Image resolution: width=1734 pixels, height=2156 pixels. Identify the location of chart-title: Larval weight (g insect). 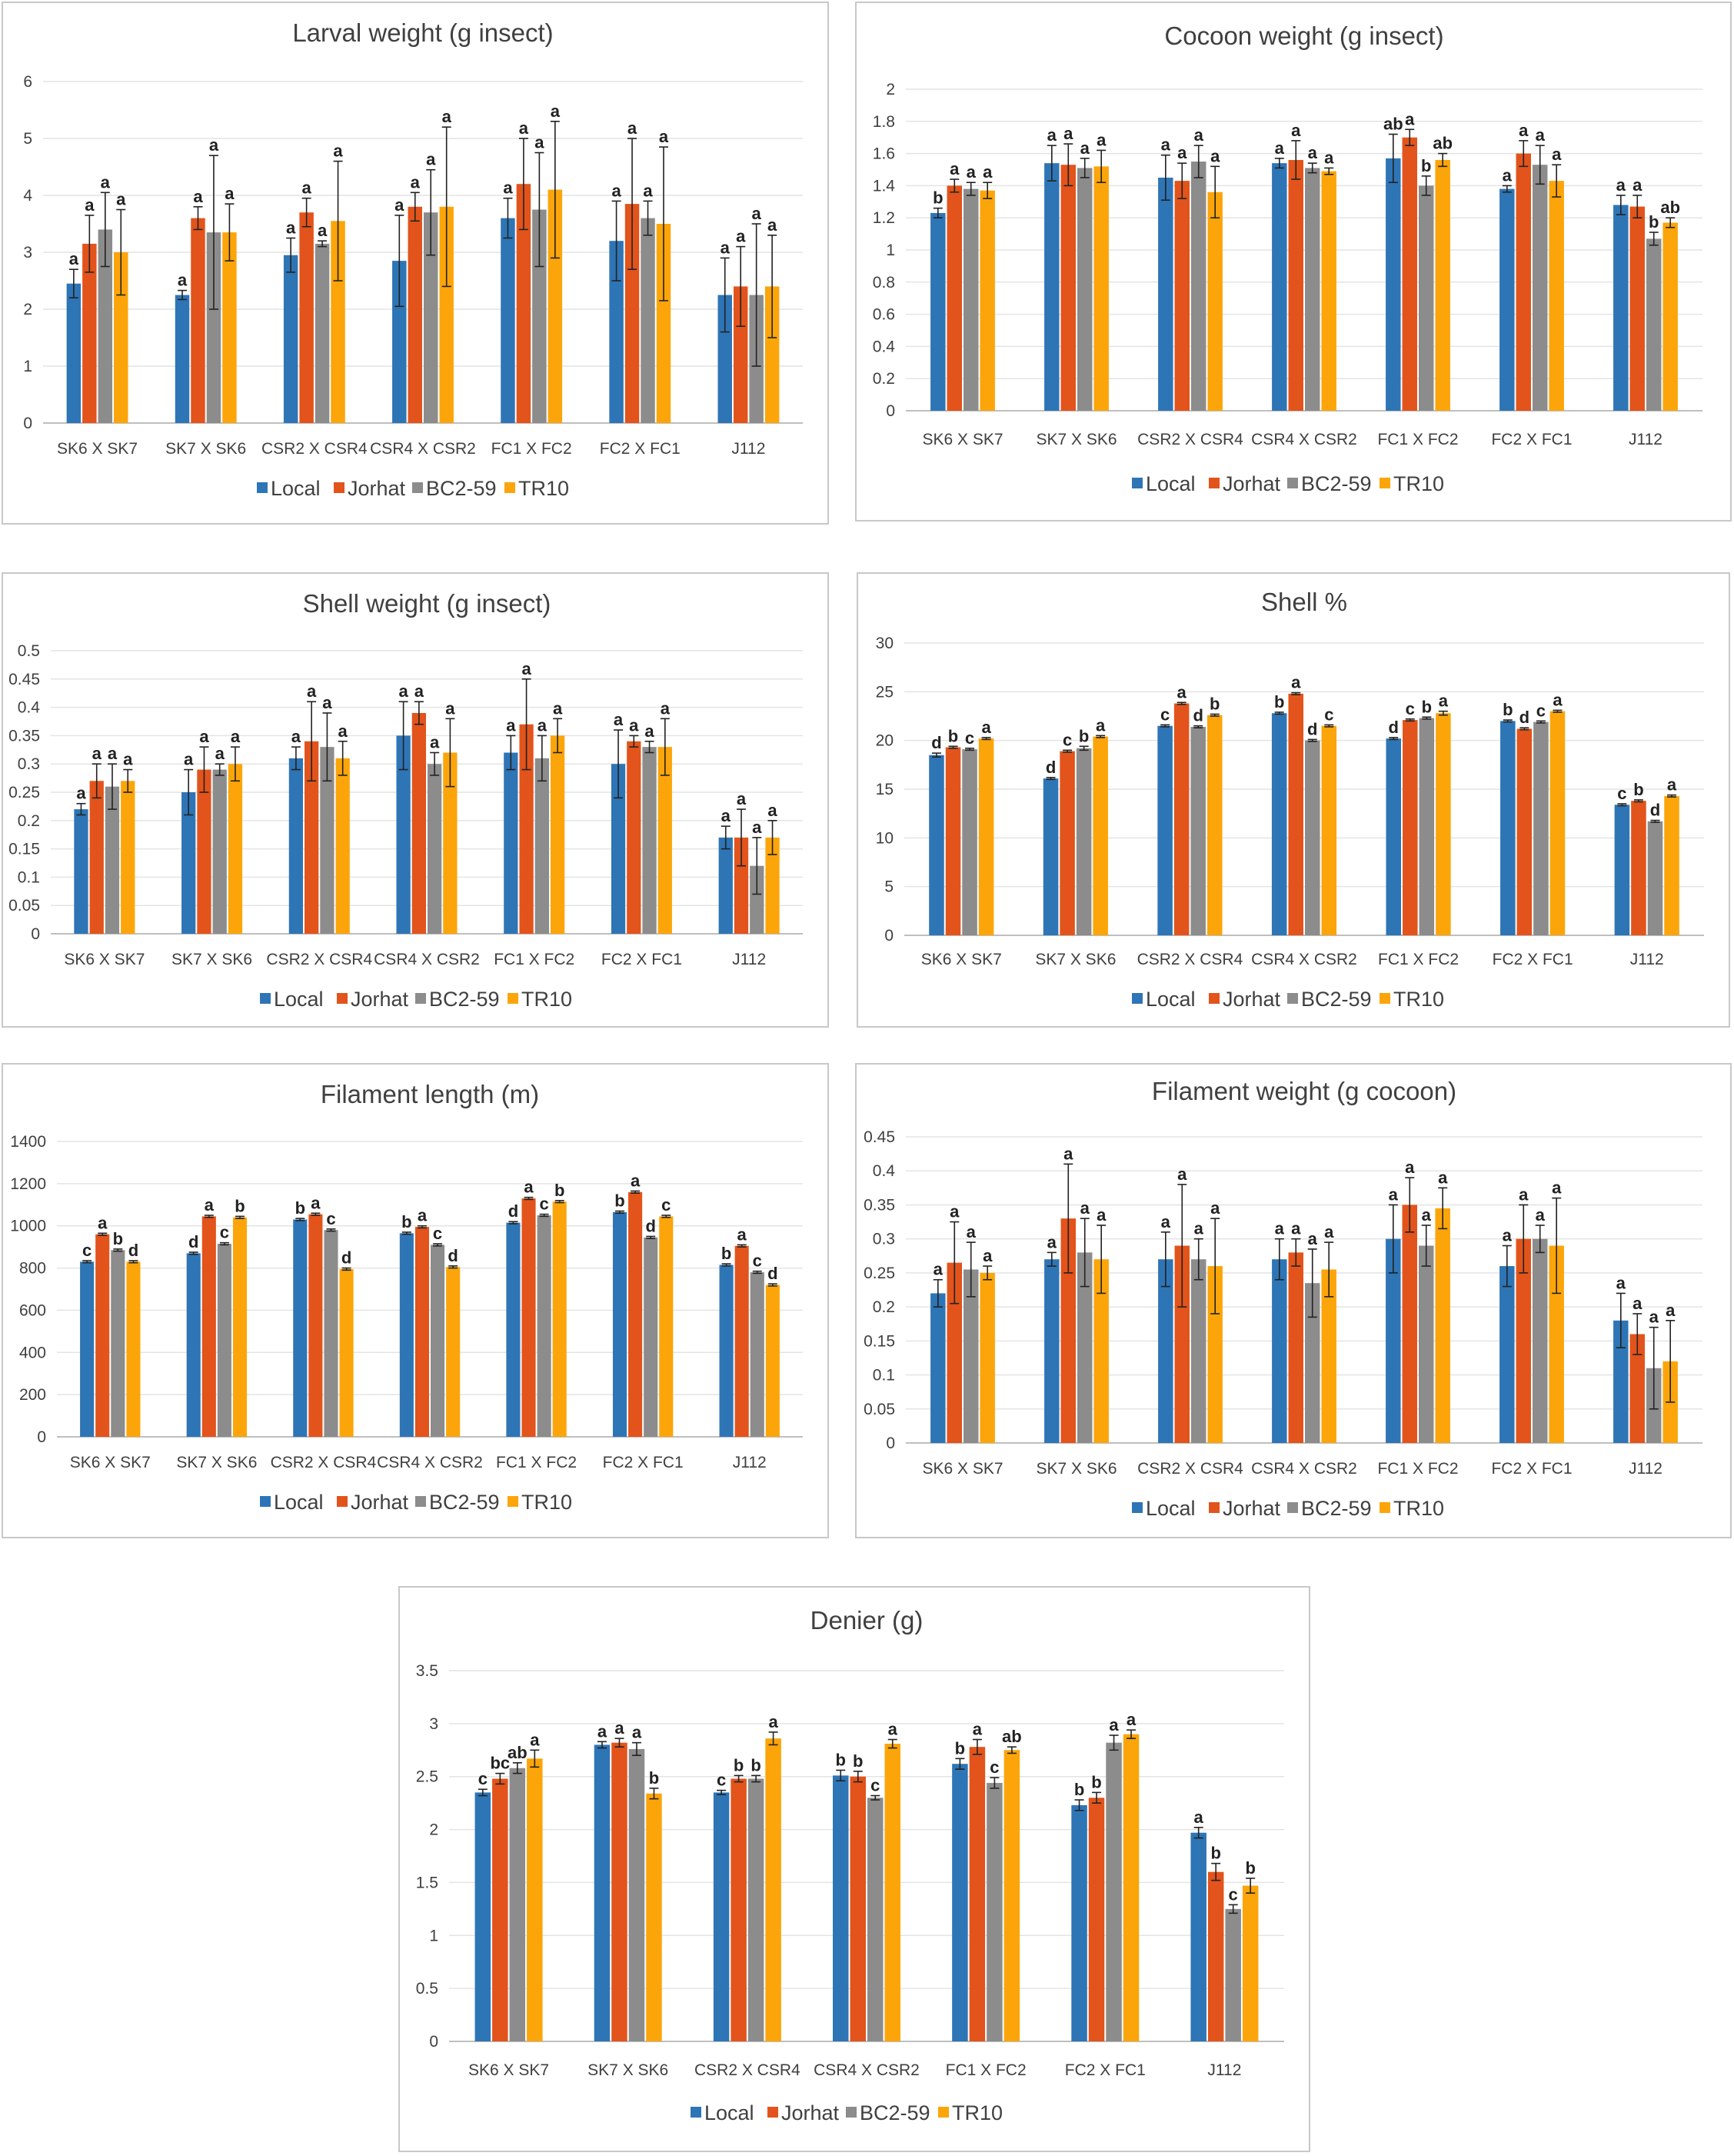
(422, 32).